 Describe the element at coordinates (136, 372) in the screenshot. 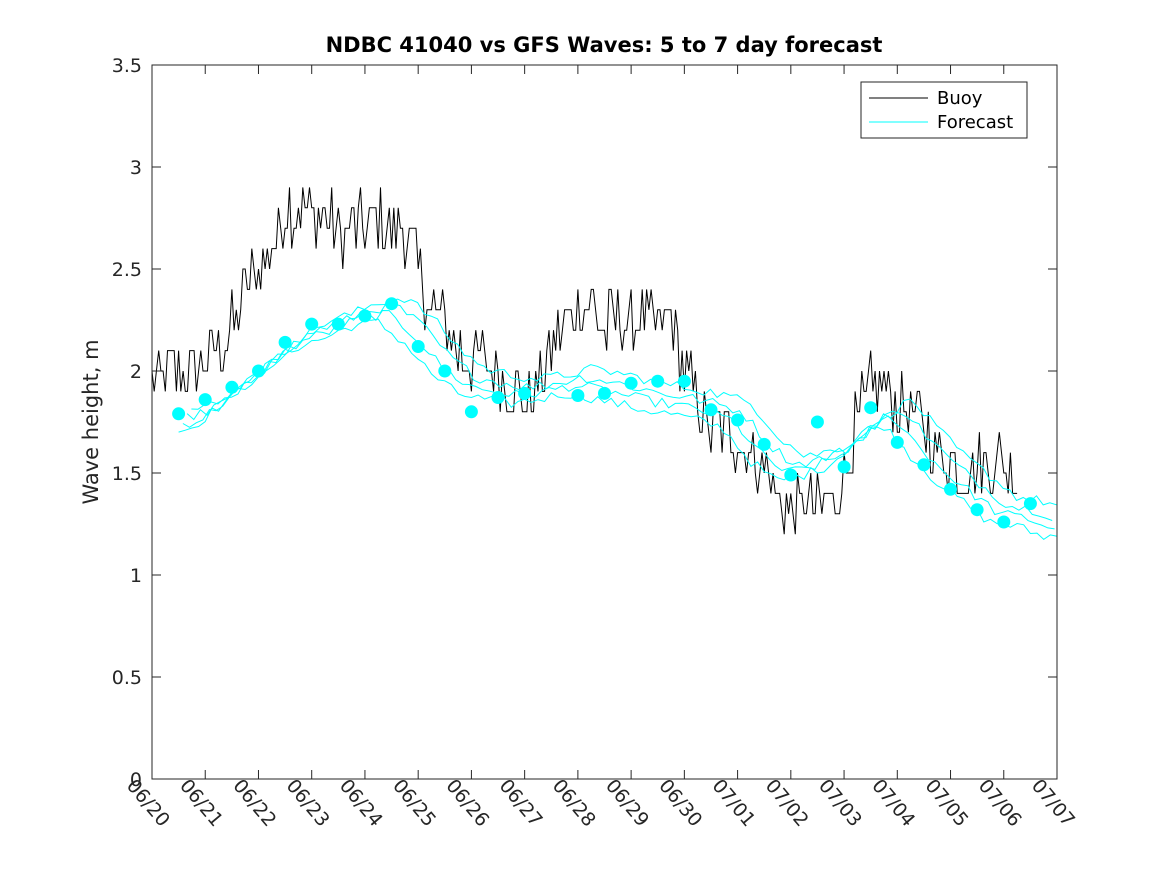

I see `y-tick-label: 2` at that location.